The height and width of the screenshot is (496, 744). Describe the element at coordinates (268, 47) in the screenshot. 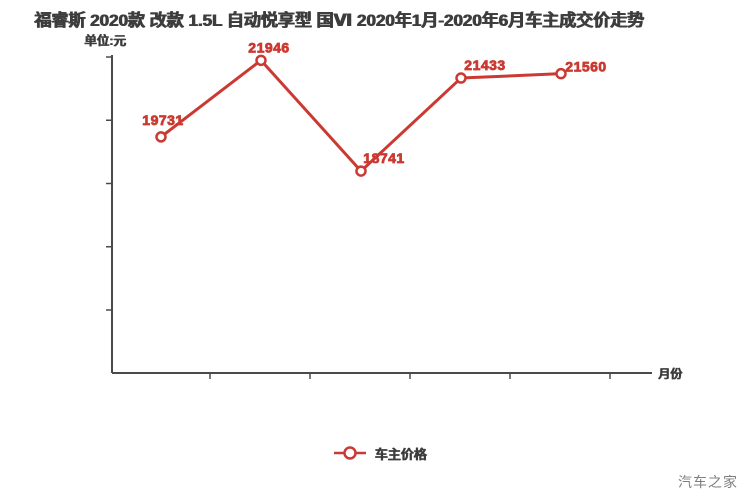

I see `data-point-label-2: 21946` at that location.